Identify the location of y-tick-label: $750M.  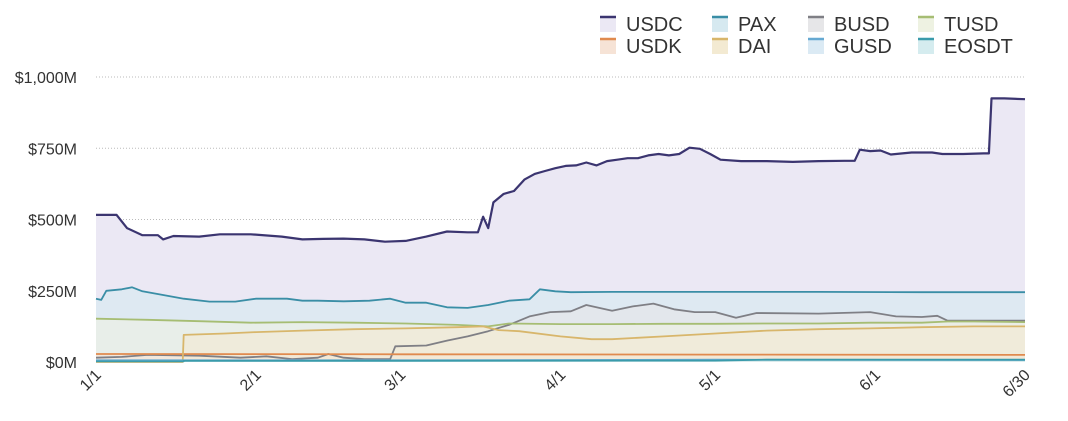
(52, 149).